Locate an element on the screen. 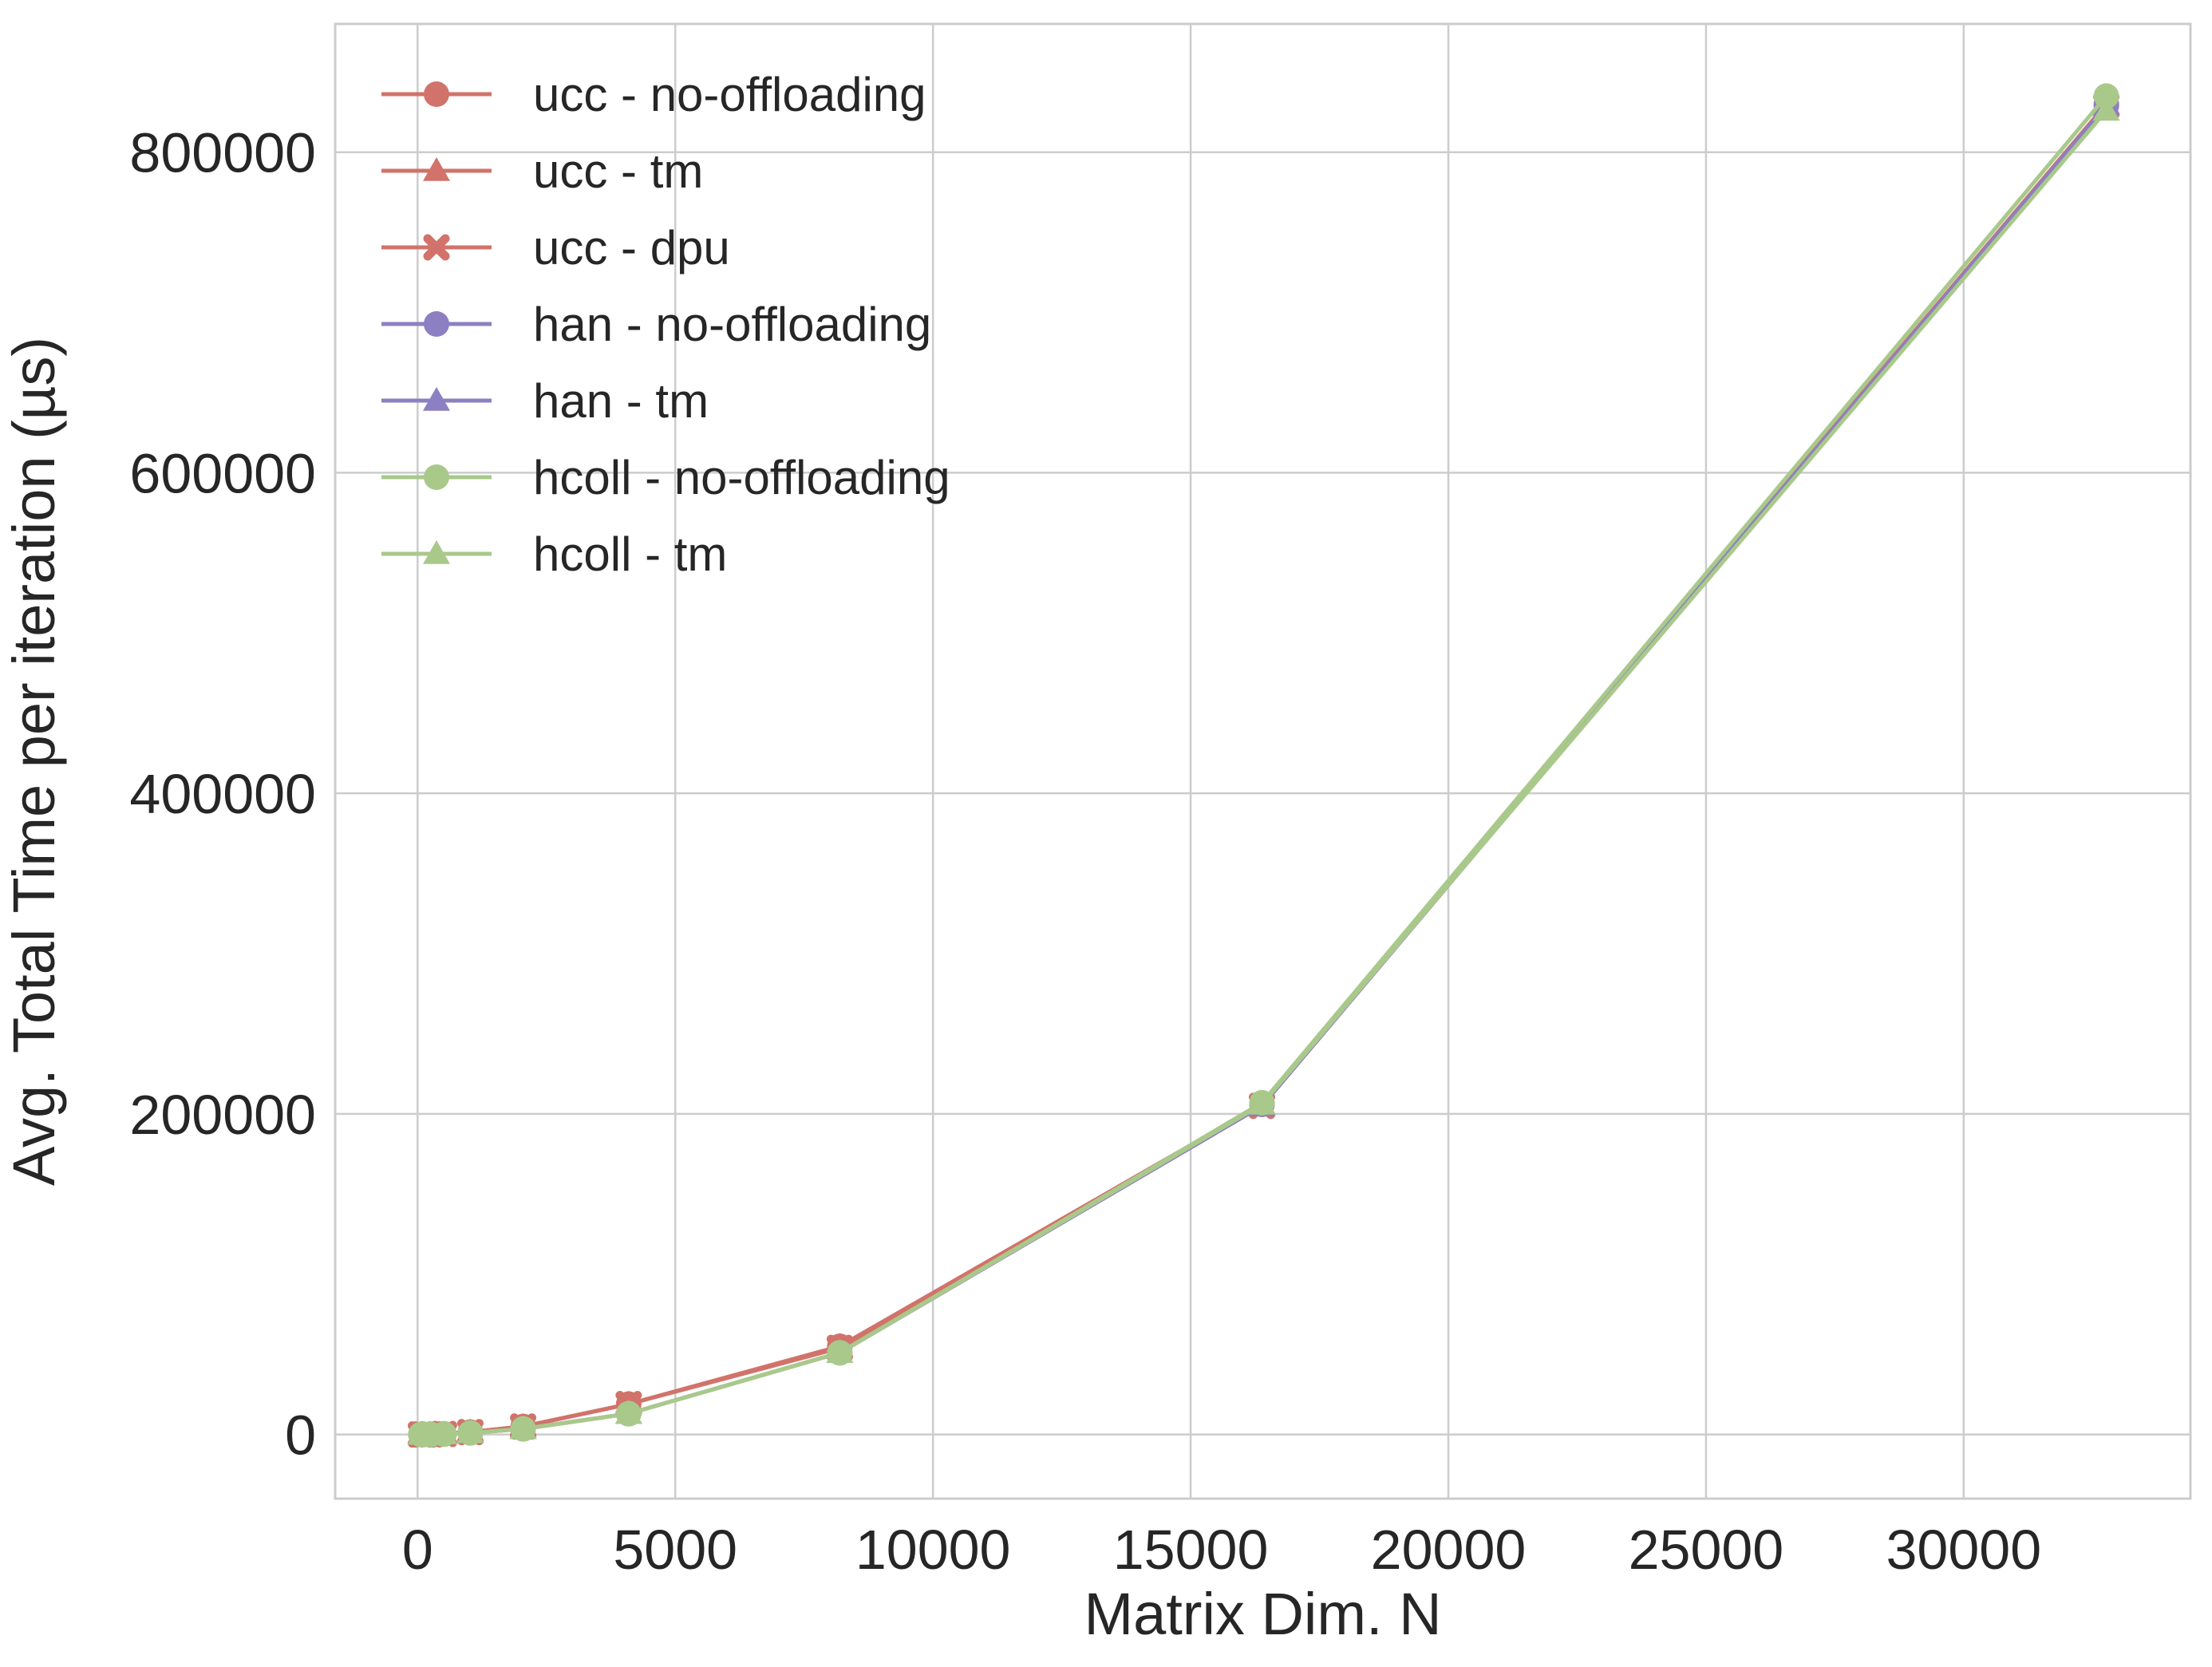  legend-label: ucc - no-offloading is located at coordinates (729, 95).